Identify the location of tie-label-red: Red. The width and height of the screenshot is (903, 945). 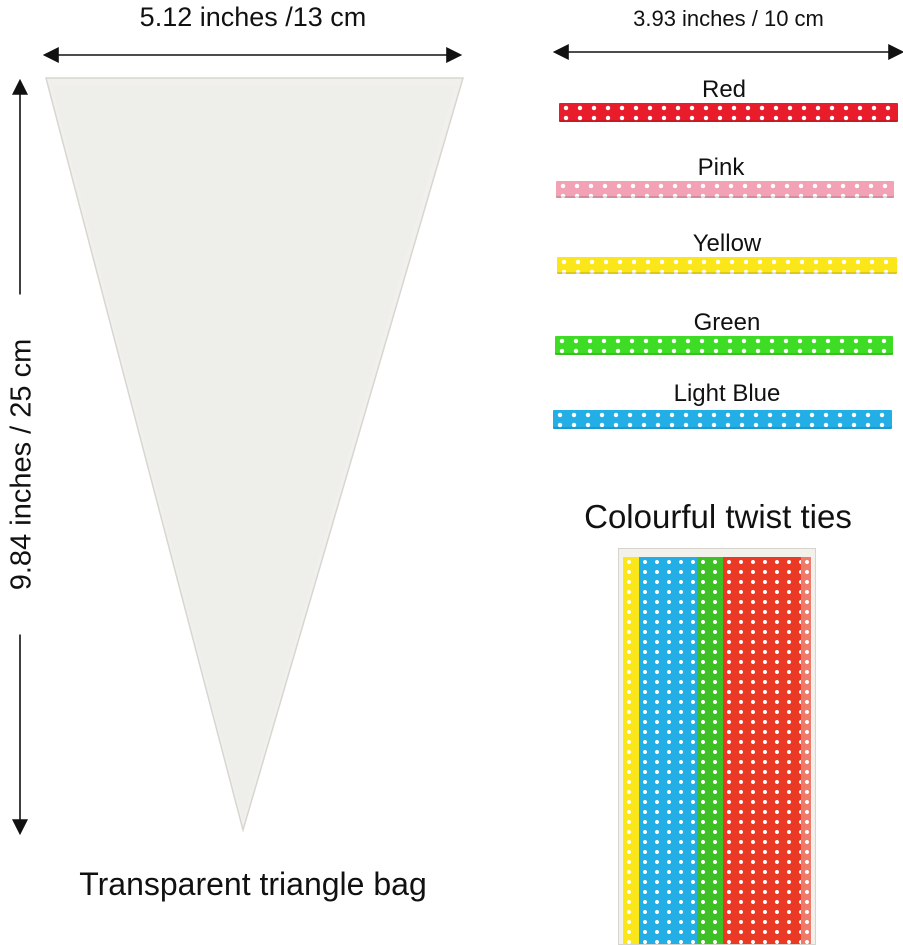
(724, 89).